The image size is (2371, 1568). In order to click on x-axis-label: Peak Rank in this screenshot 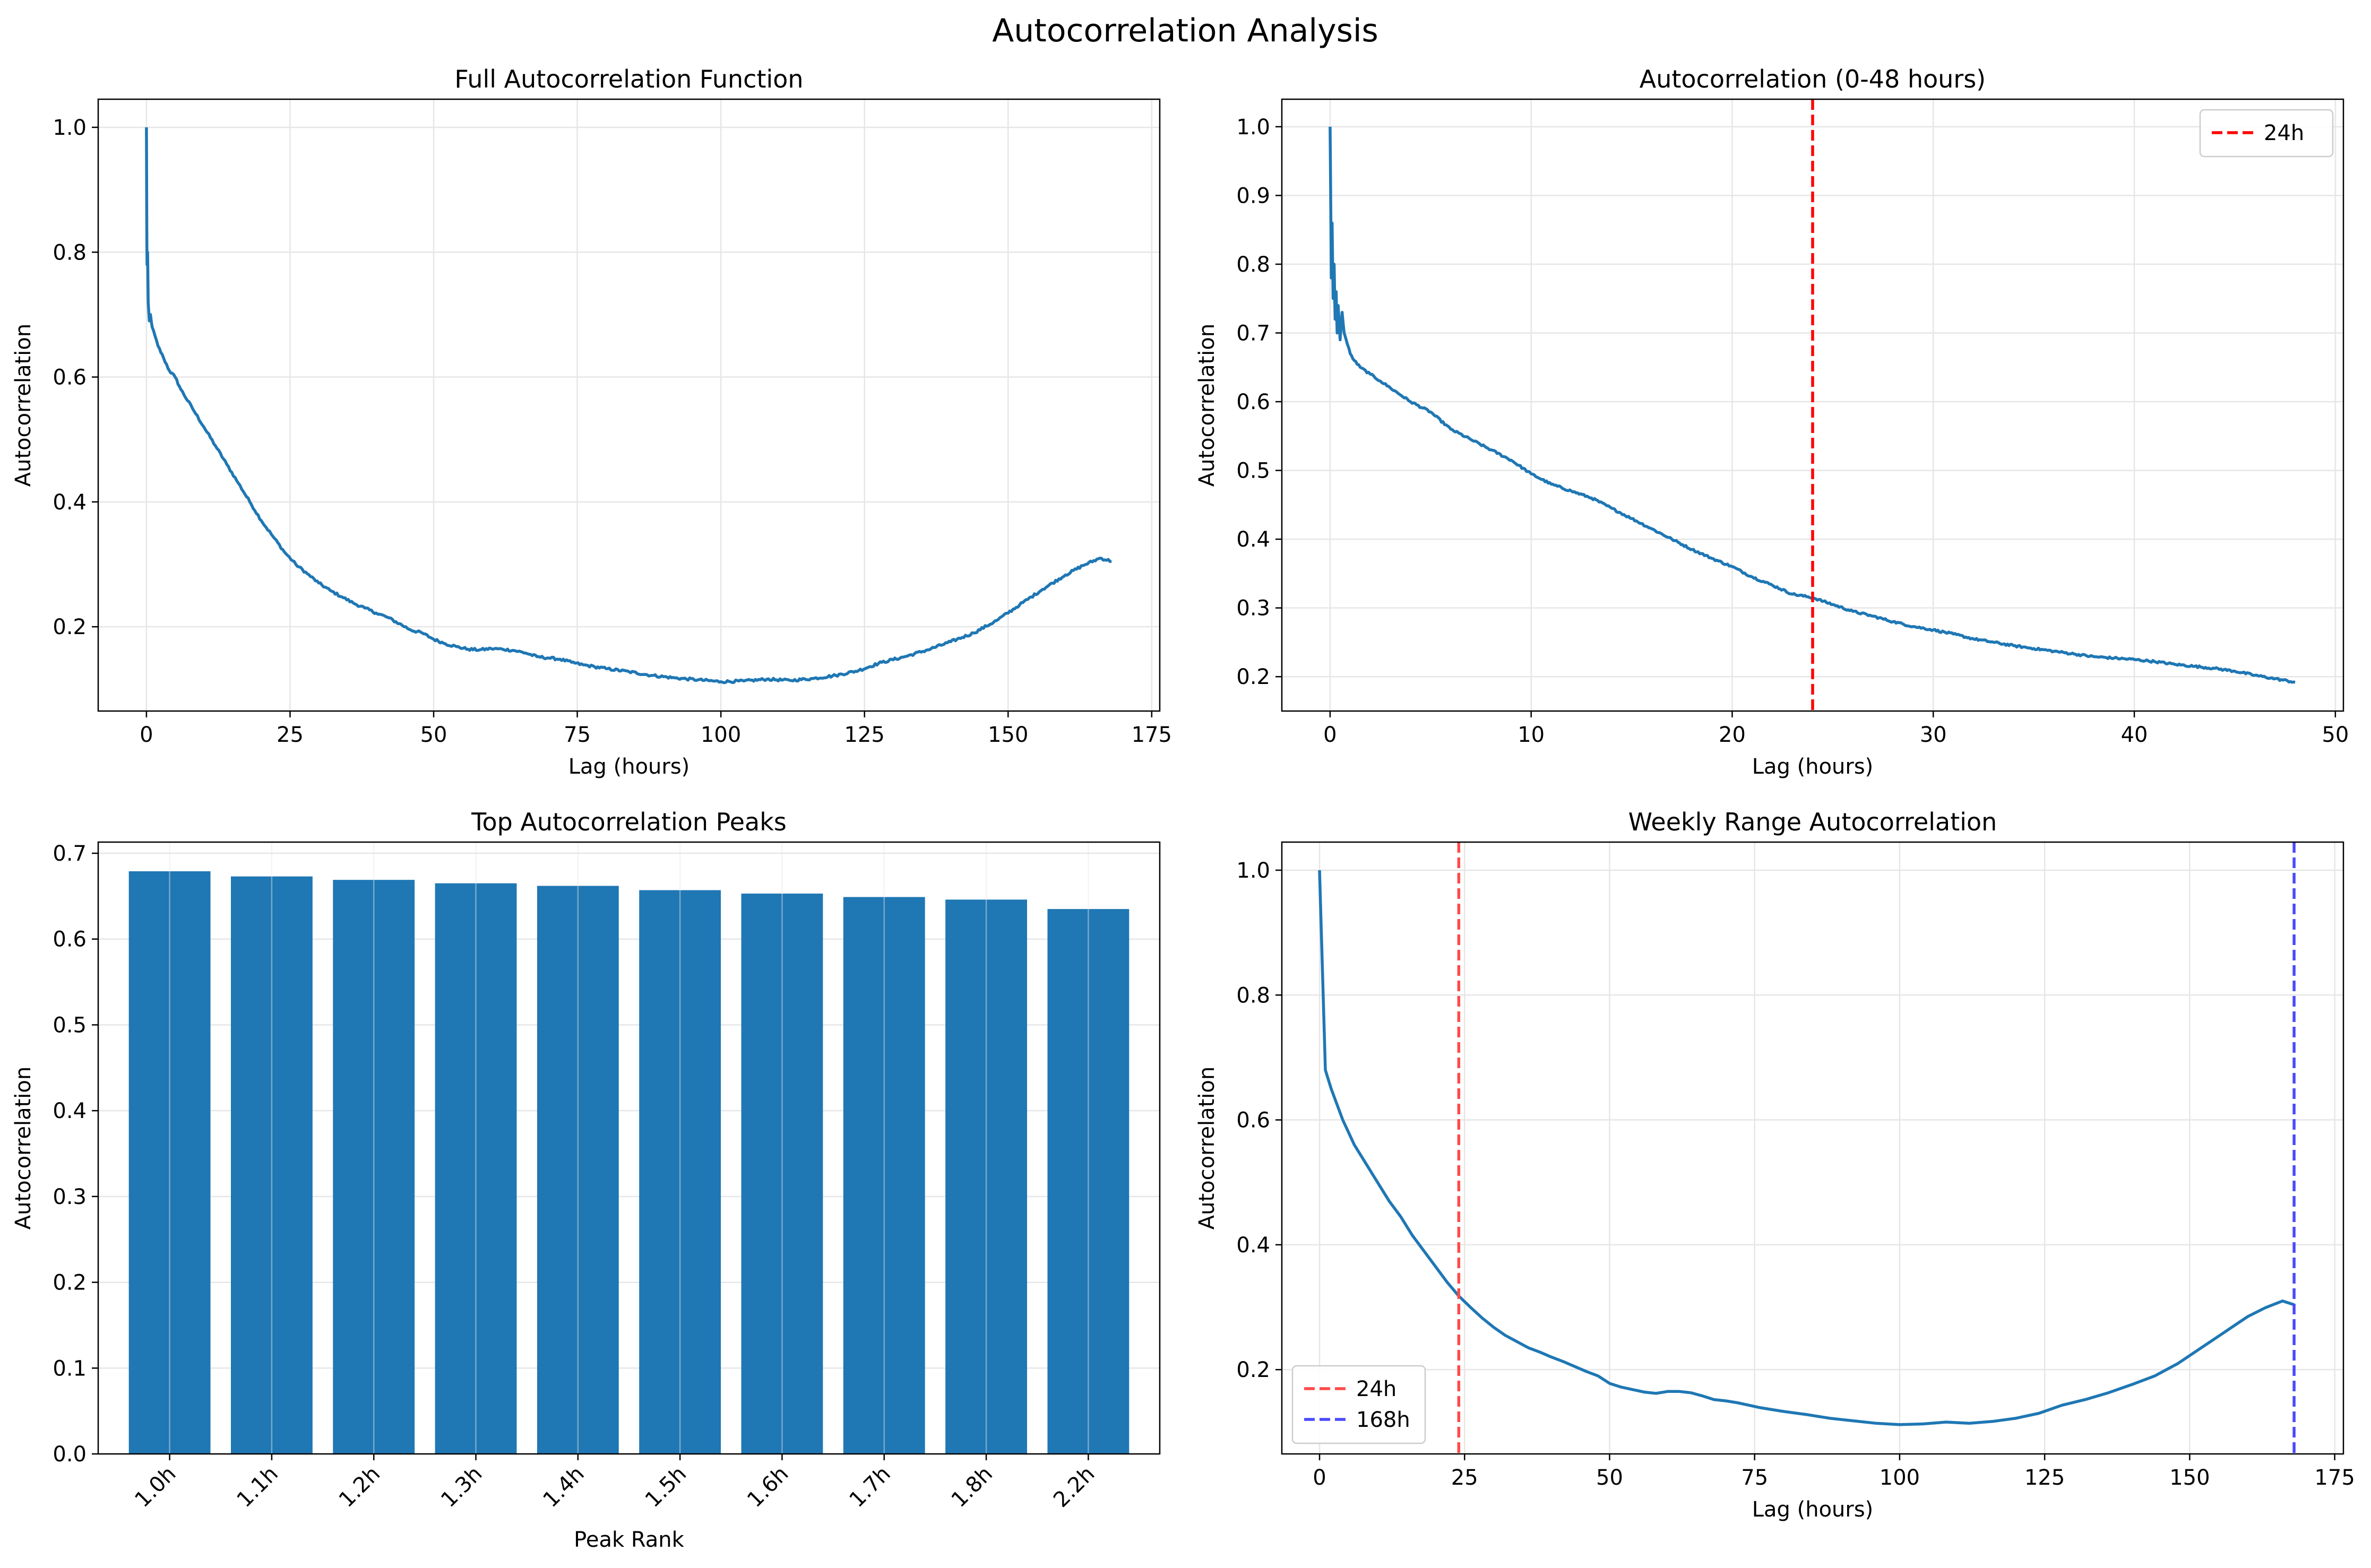, I will do `click(629, 1540)`.